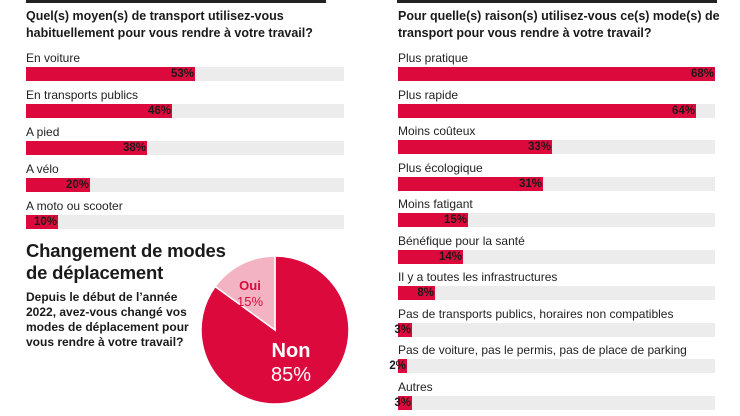  I want to click on bar-label-benefique-pour-la-sante: Bénéfique pour la santé, so click(461, 240).